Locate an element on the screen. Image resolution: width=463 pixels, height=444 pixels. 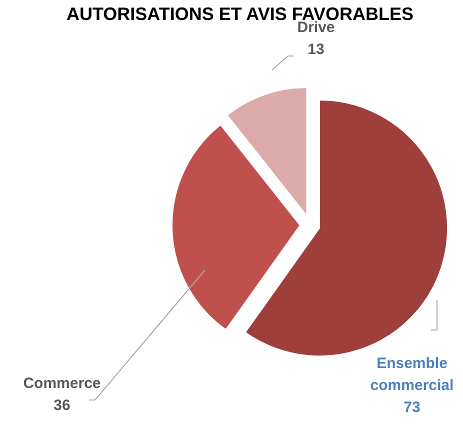
slice-label: Commerce is located at coordinates (62, 383).